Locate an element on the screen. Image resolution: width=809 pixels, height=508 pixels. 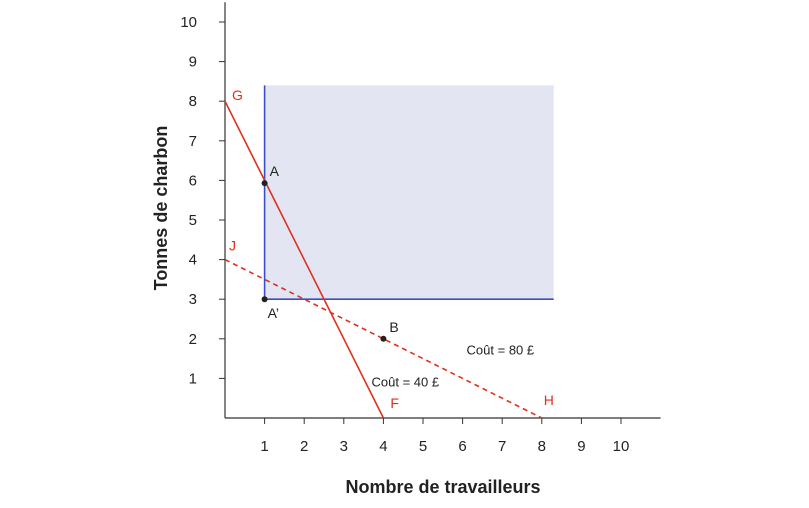
line-label-start: J is located at coordinates (232, 246).